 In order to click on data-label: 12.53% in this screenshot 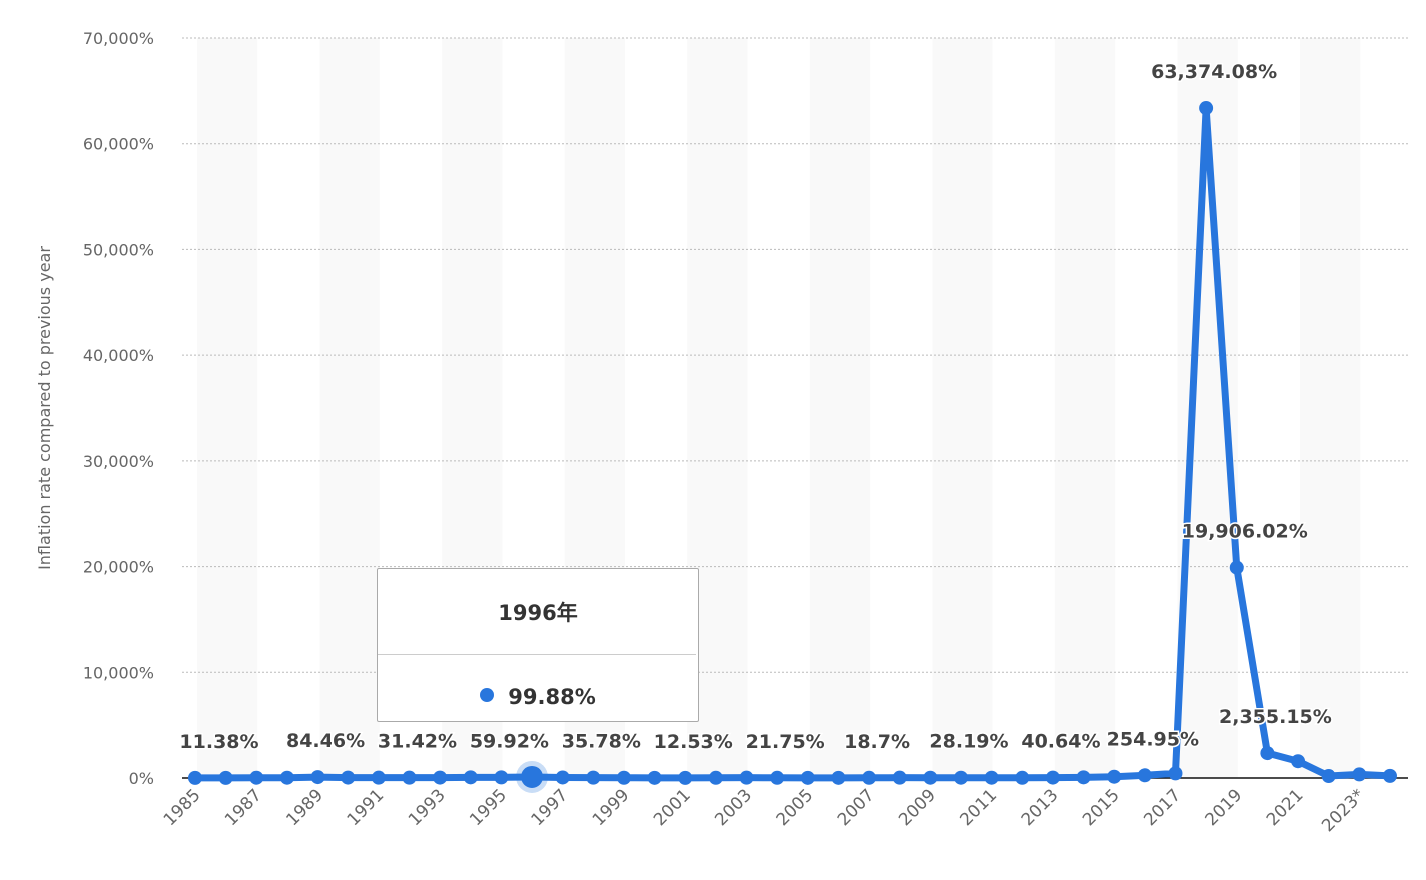, I will do `click(693, 742)`.